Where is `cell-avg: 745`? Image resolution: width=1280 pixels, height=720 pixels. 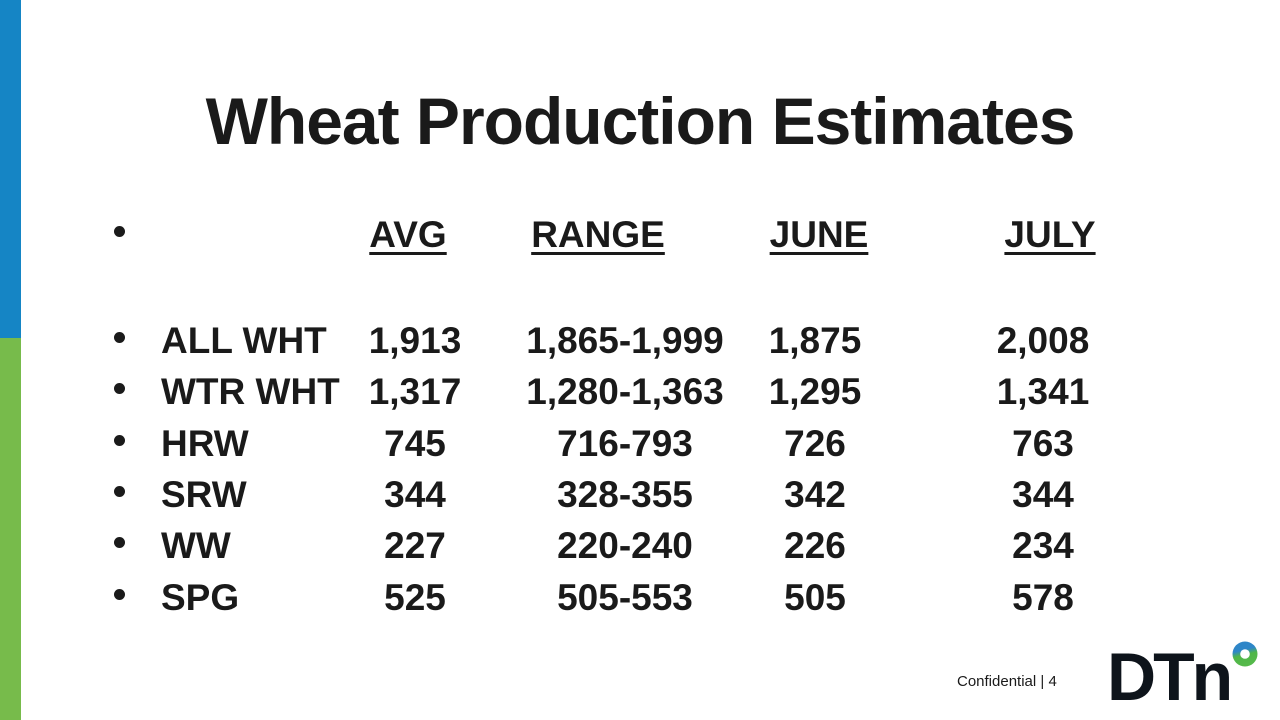 cell-avg: 745 is located at coordinates (415, 443).